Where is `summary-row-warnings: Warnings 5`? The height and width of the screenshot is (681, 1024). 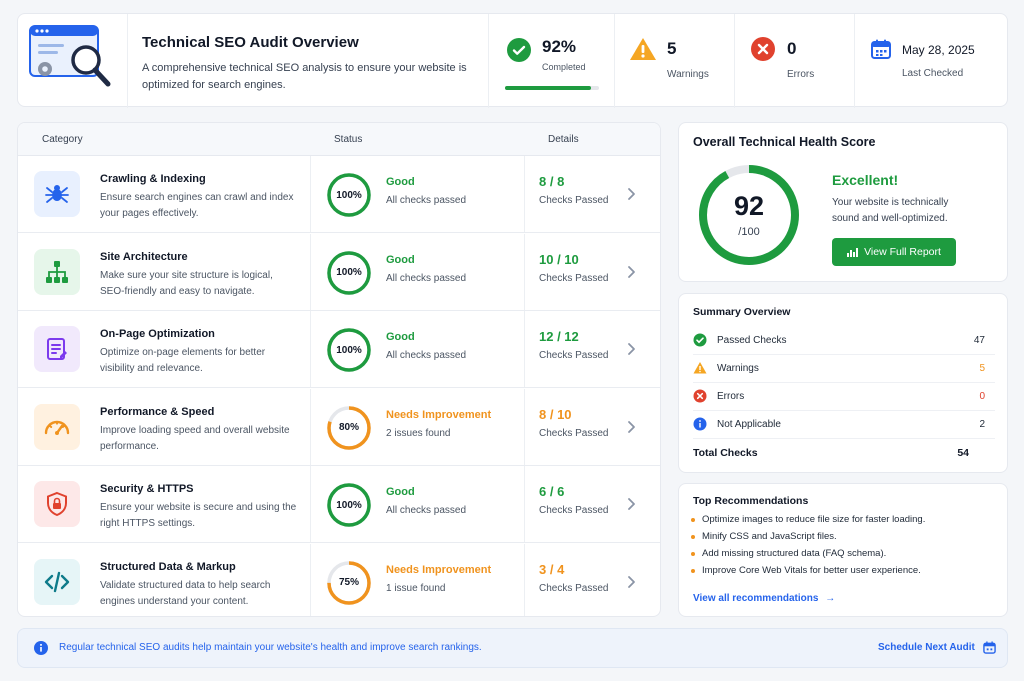 summary-row-warnings: Warnings 5 is located at coordinates (844, 369).